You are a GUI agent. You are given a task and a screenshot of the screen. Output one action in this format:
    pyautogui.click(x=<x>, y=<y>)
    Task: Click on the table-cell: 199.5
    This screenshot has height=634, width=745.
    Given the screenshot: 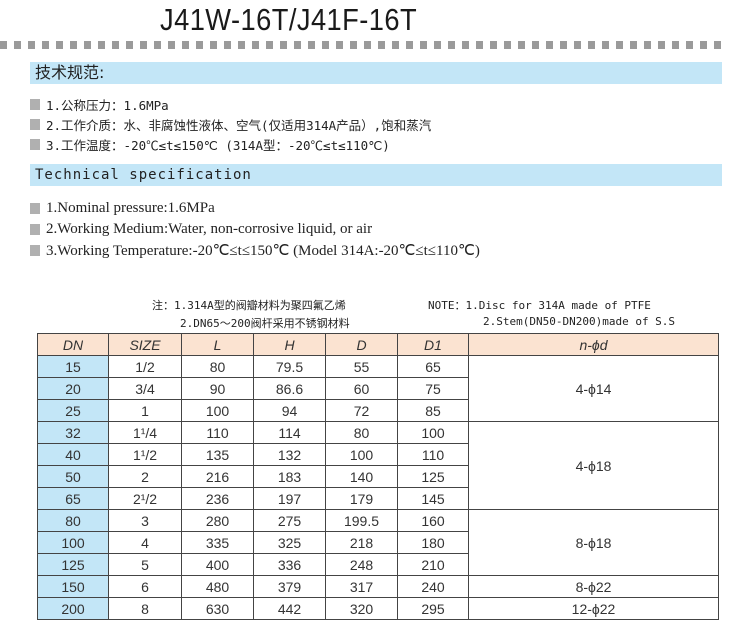 What is the action you would take?
    pyautogui.click(x=361, y=520)
    